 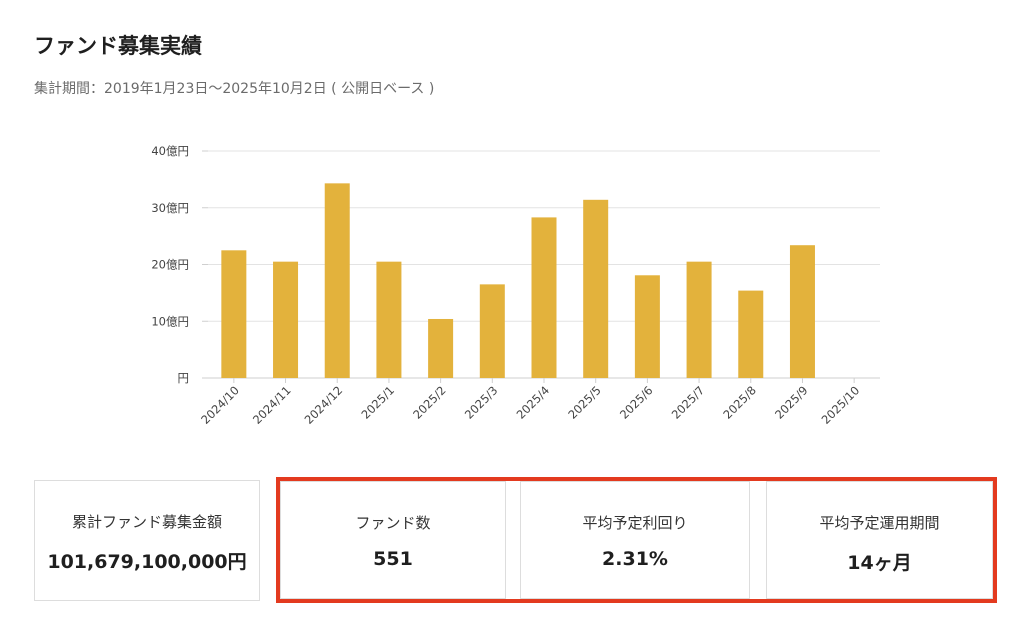 I want to click on x-tick-label: 2025/8, so click(x=739, y=402).